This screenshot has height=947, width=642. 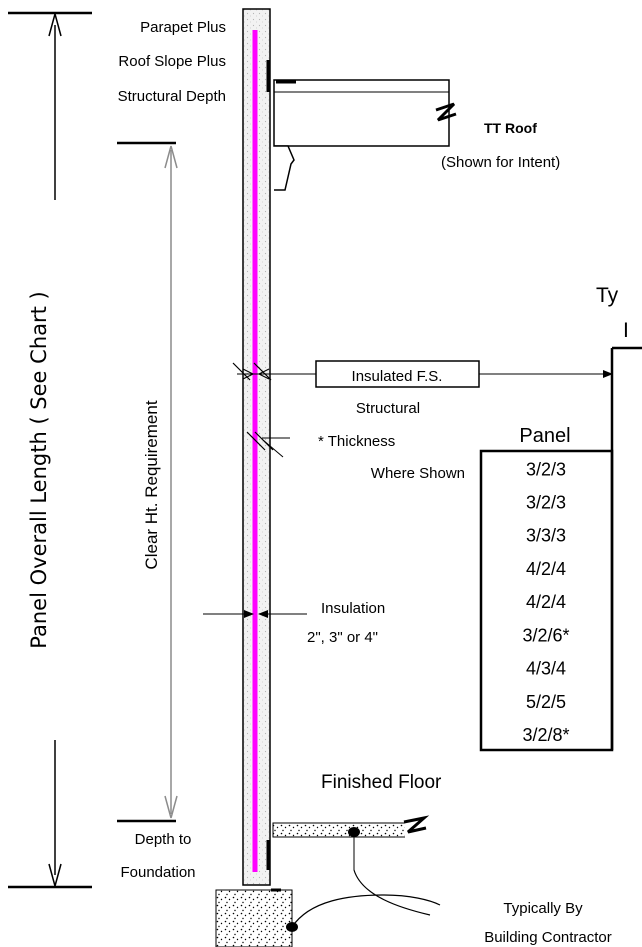 What do you see at coordinates (545, 635) in the screenshot?
I see `panel-table-row: 3/2/6*` at bounding box center [545, 635].